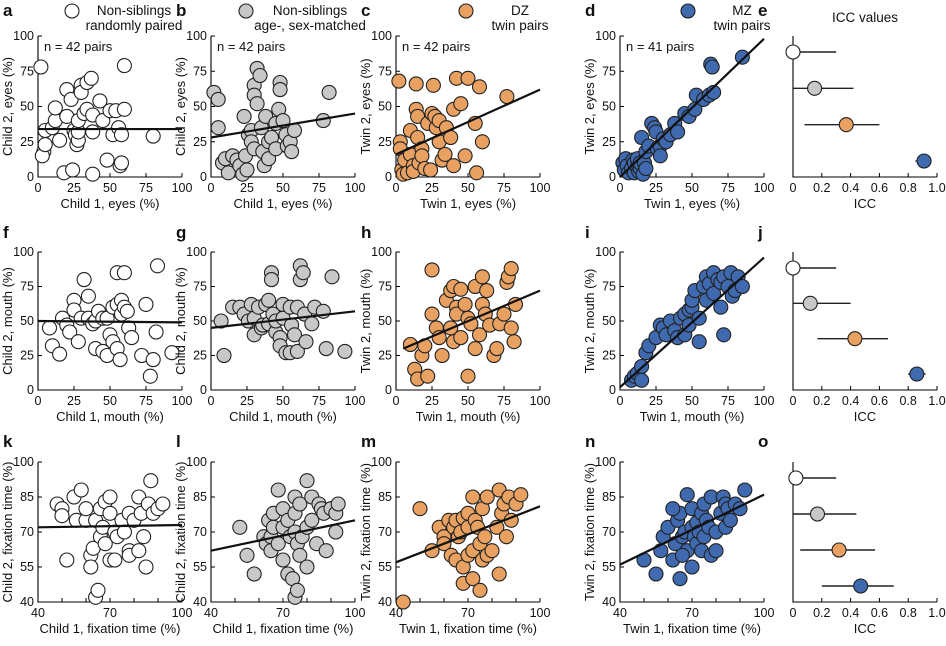  What do you see at coordinates (8, 10) in the screenshot?
I see `panel-letter-a: a` at bounding box center [8, 10].